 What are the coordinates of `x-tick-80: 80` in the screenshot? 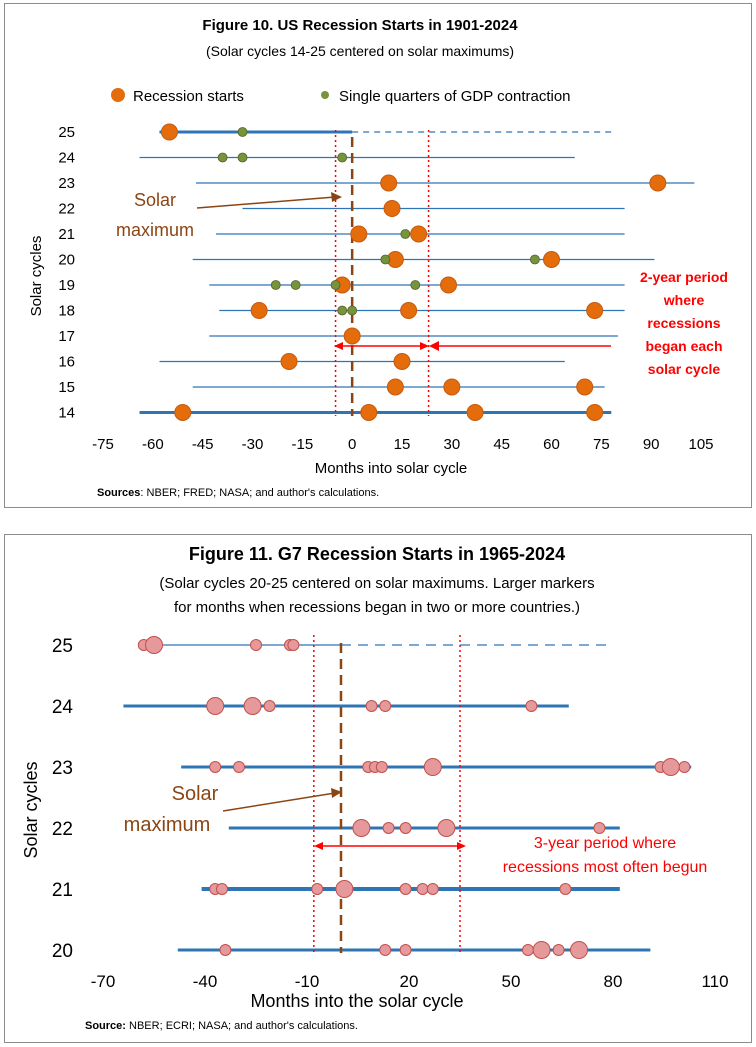 It's located at (613, 981).